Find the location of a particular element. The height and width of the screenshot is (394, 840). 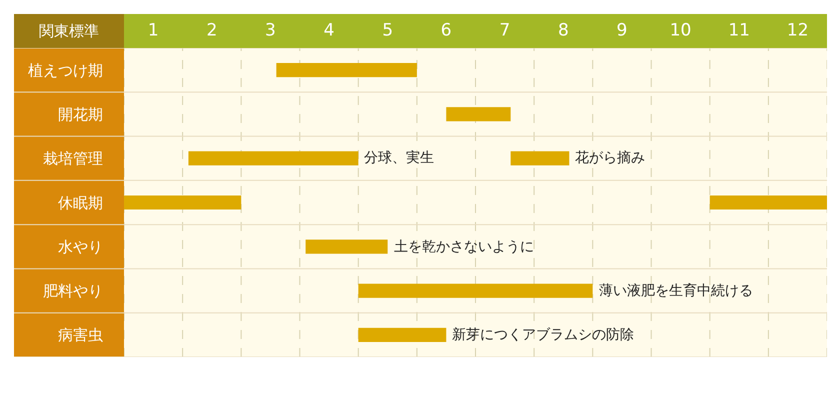

y-tick-label: 開花期 is located at coordinates (80, 114).